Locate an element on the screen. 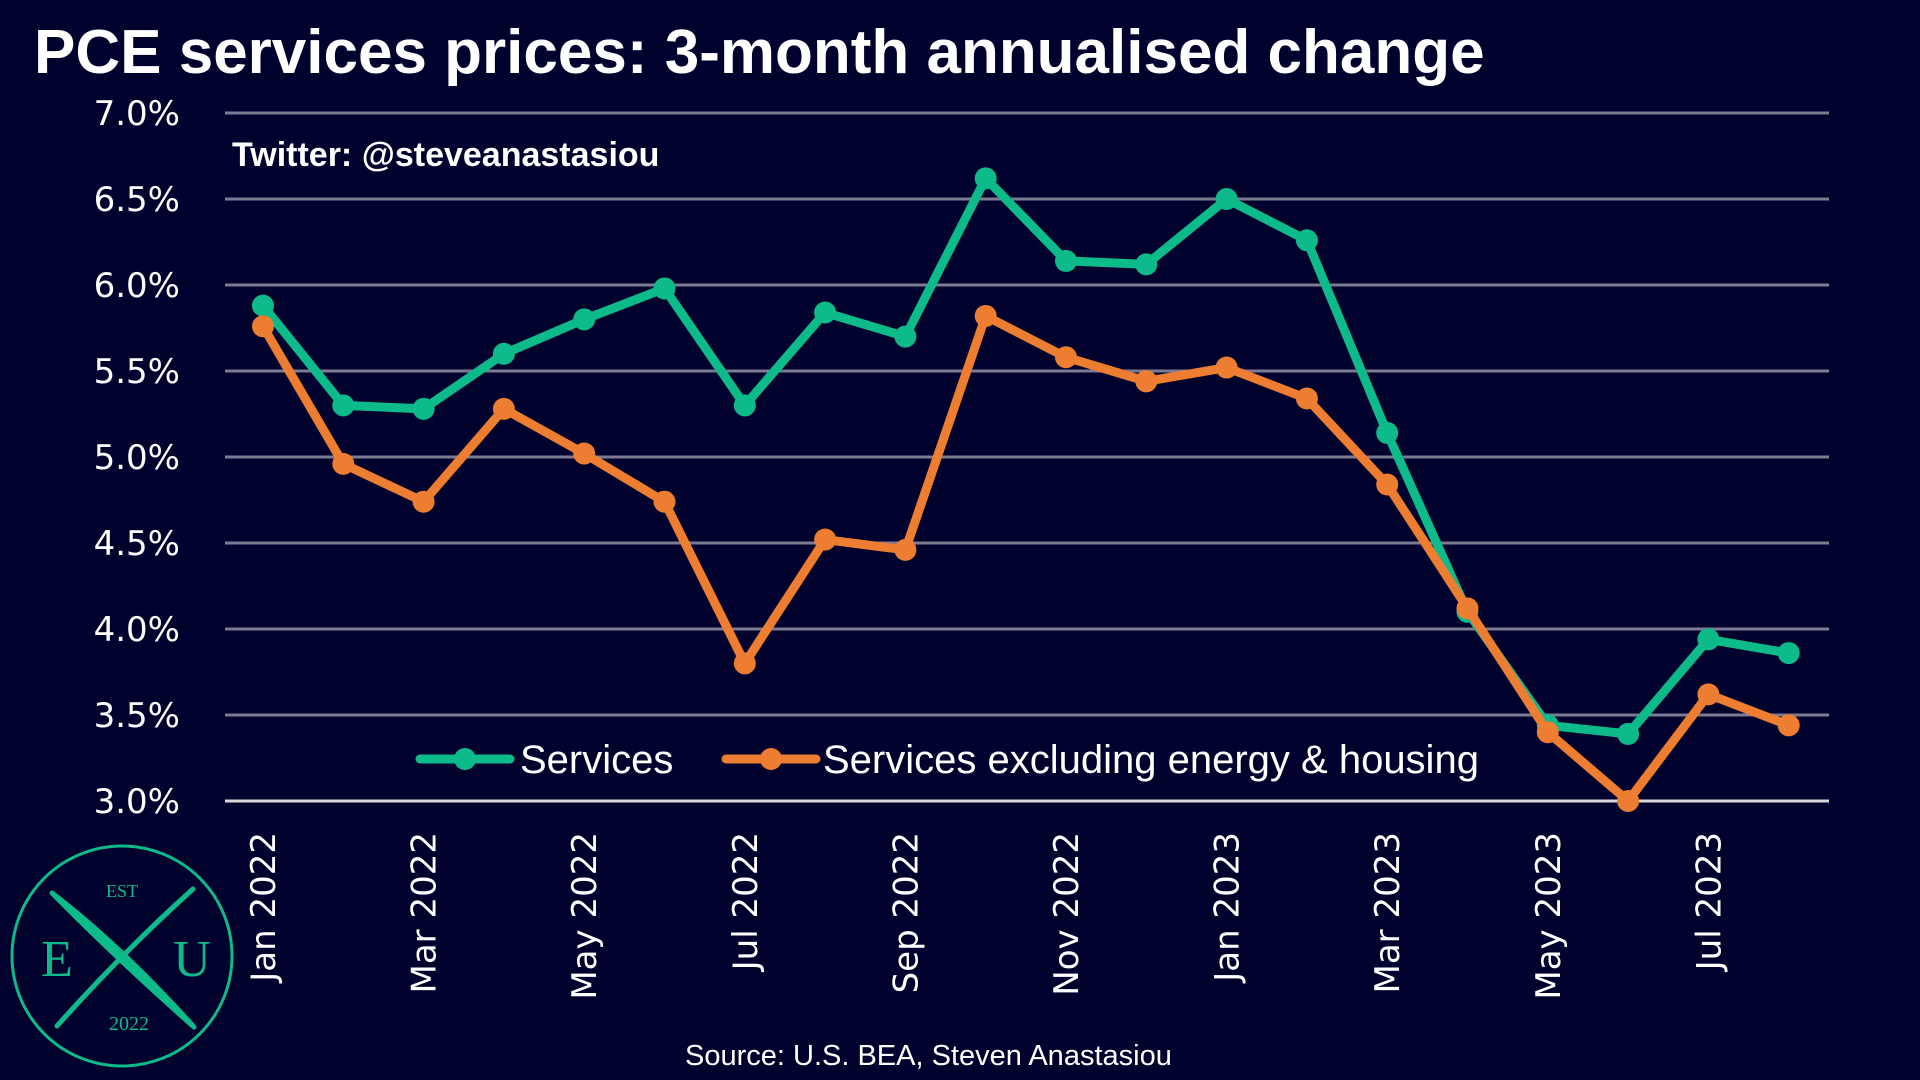  y-tick-label: 7.0% is located at coordinates (137, 114).